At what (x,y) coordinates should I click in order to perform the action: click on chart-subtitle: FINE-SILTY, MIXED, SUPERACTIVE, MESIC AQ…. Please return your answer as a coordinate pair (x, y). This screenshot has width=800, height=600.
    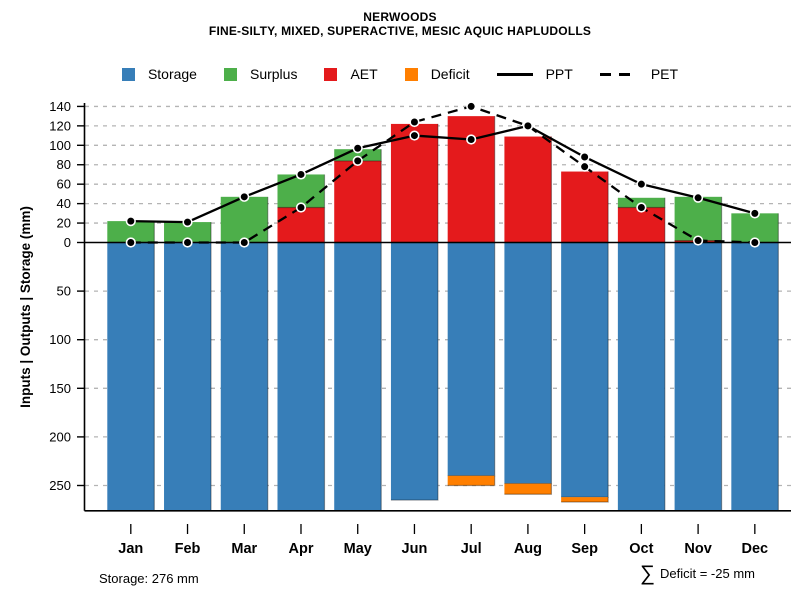
    Looking at the image, I should click on (400, 31).